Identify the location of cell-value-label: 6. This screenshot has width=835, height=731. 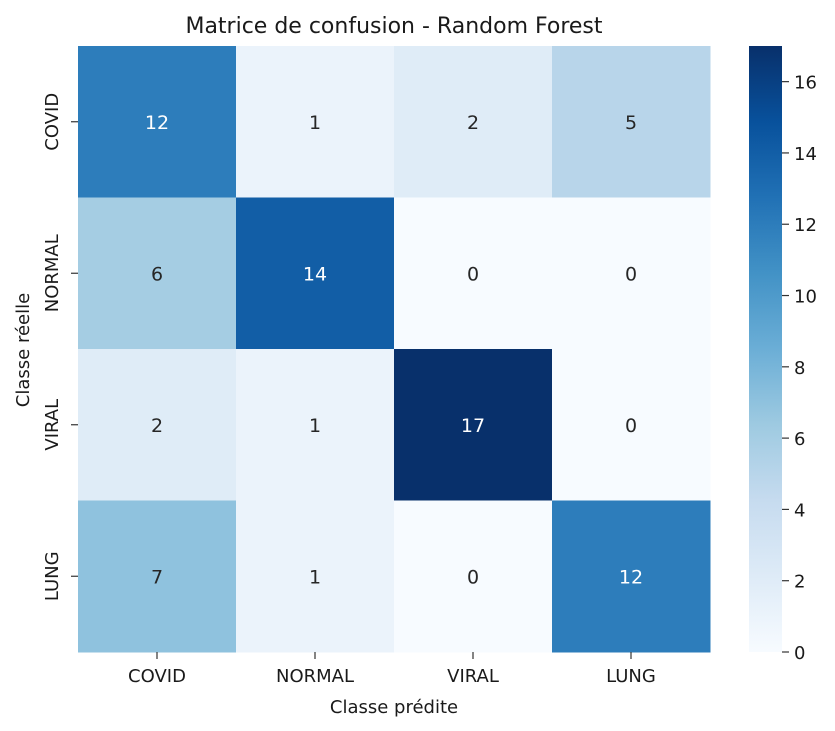
(157, 274).